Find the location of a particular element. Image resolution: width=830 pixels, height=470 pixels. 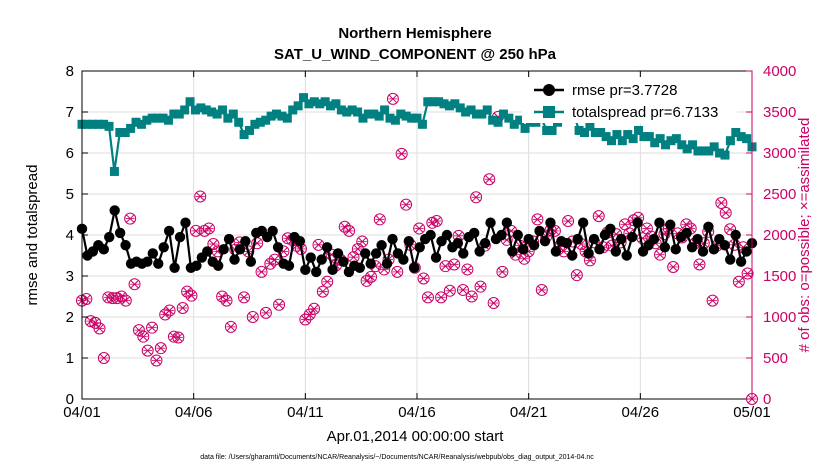

legend-background is located at coordinates (629, 100).